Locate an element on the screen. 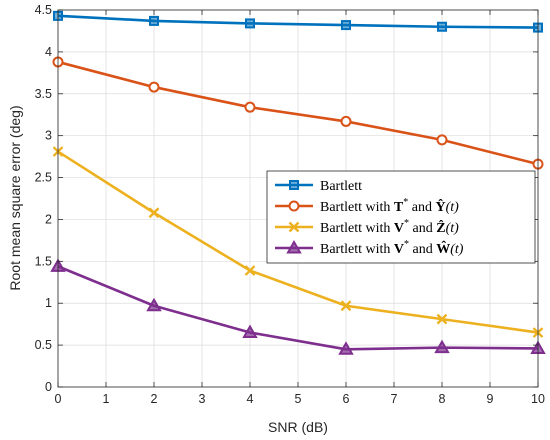  legend-item: Bartlett with T* and Ŷ(t) is located at coordinates (367, 206).